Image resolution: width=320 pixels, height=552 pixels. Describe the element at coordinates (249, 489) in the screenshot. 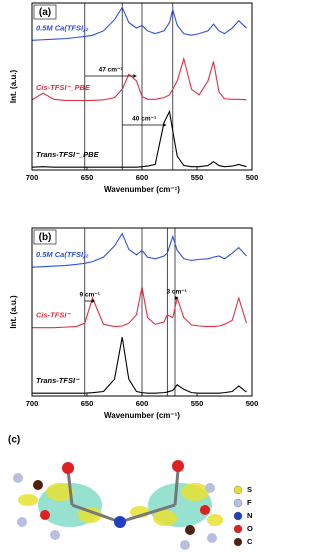

I see `legend-label: S` at that location.